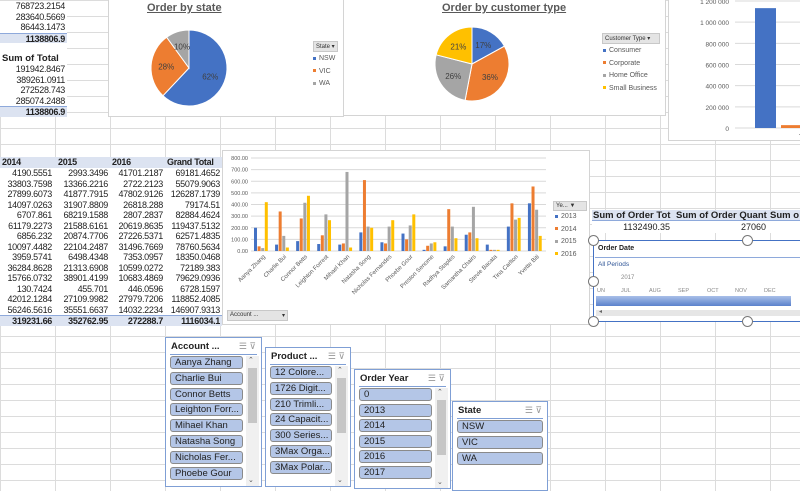 The width and height of the screenshot is (800, 491). What do you see at coordinates (655, 291) in the screenshot?
I see `timeline-month: AUG` at bounding box center [655, 291].